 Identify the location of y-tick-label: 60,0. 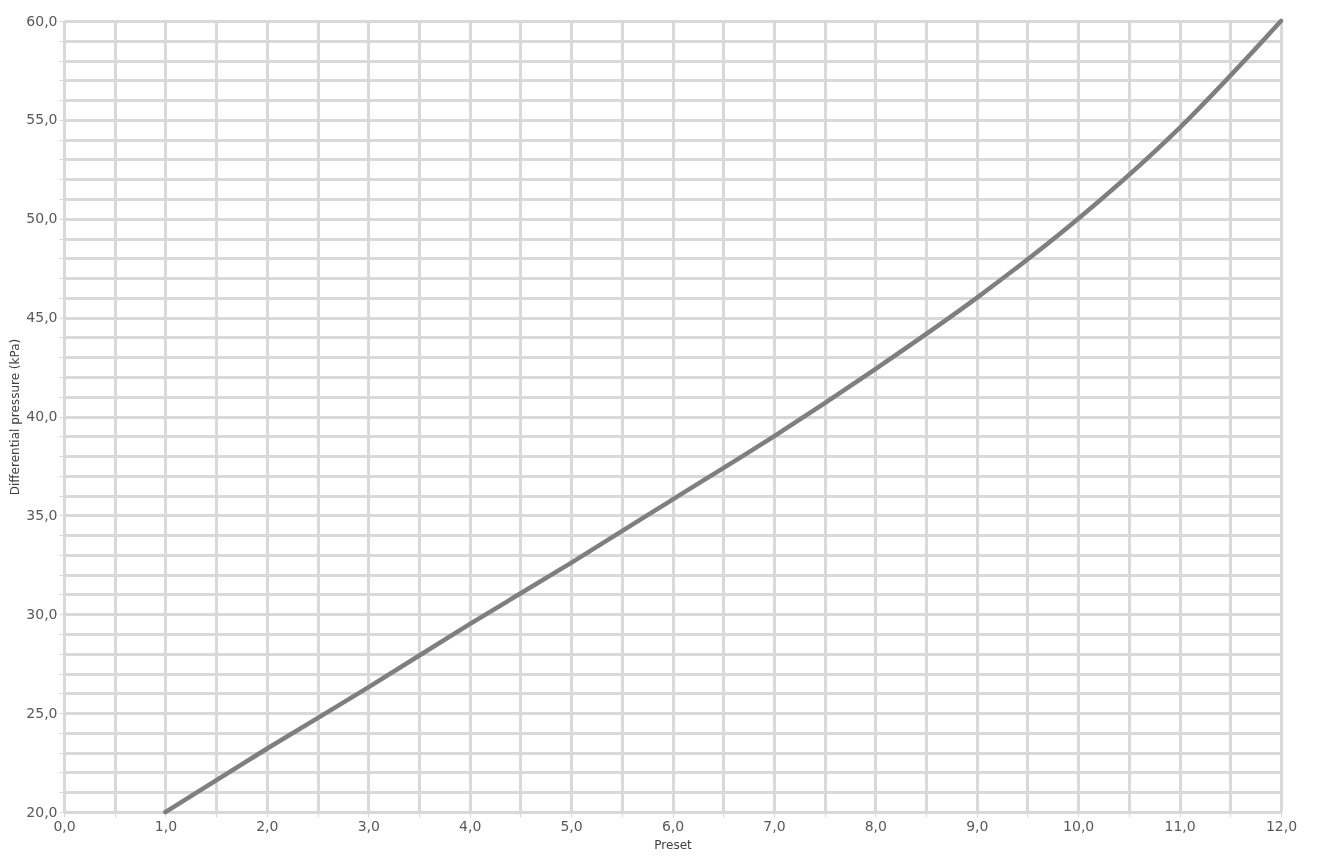
(42, 20).